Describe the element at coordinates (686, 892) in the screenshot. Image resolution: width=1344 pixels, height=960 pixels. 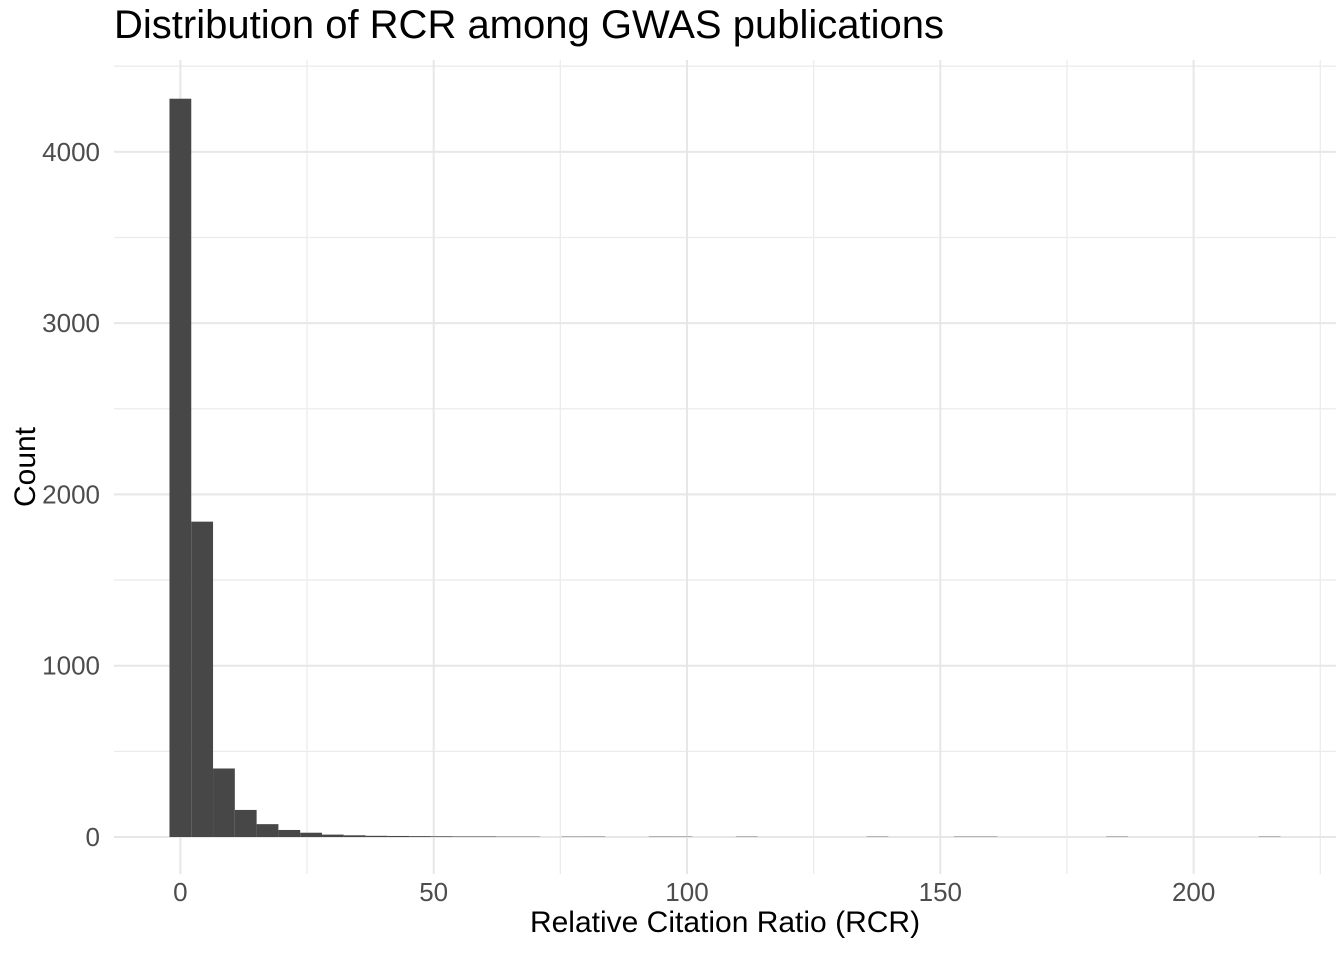
I see `x-tick-label: 100` at that location.